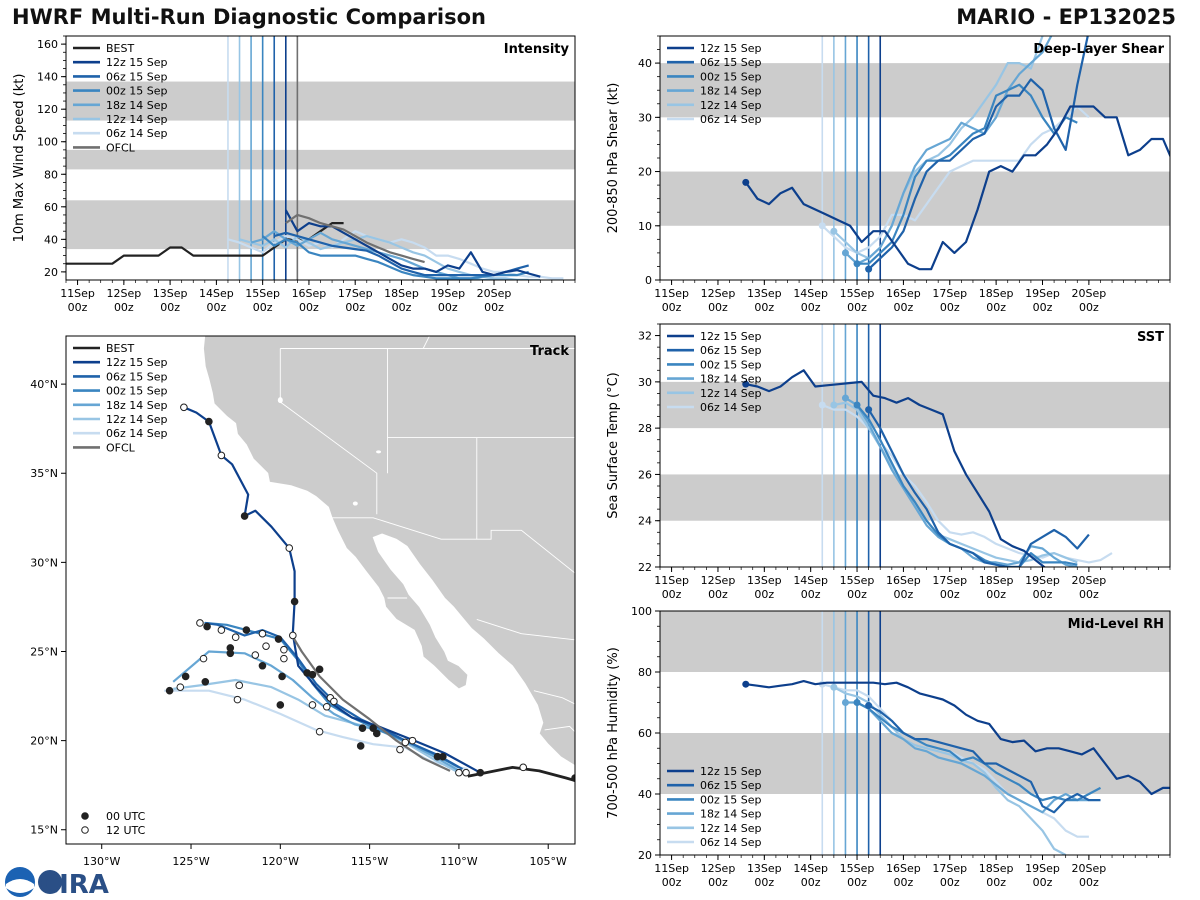 The height and width of the screenshot is (900, 1200). Describe the element at coordinates (671, 580) in the screenshot. I see `x-tick-label: 11Sep` at that location.